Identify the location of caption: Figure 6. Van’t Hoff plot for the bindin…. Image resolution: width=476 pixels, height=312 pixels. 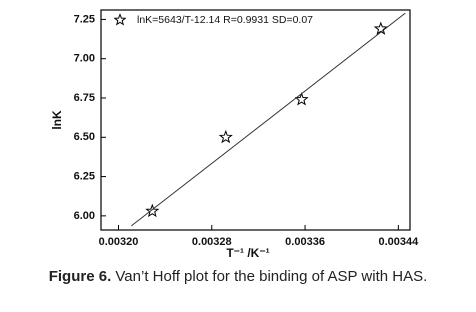
(238, 276).